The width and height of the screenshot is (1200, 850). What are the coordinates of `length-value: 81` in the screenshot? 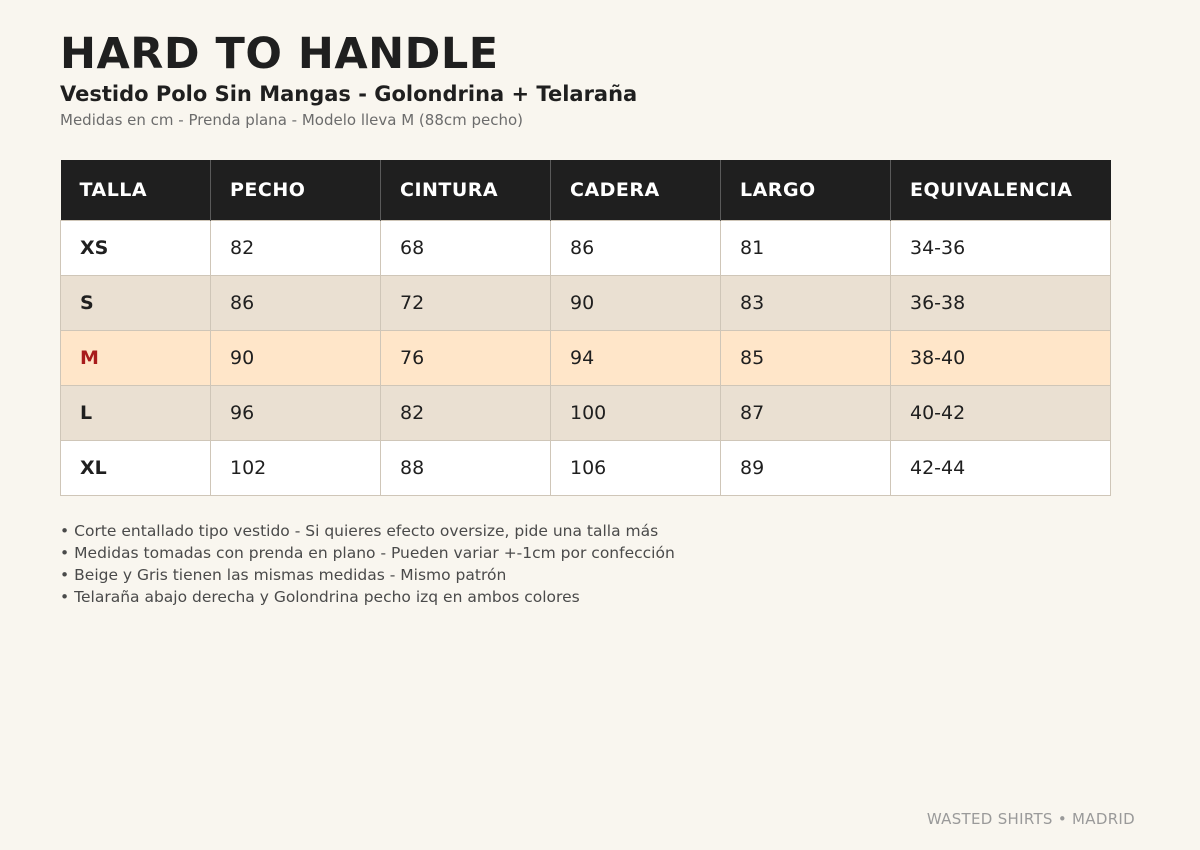 It's located at (805, 248).